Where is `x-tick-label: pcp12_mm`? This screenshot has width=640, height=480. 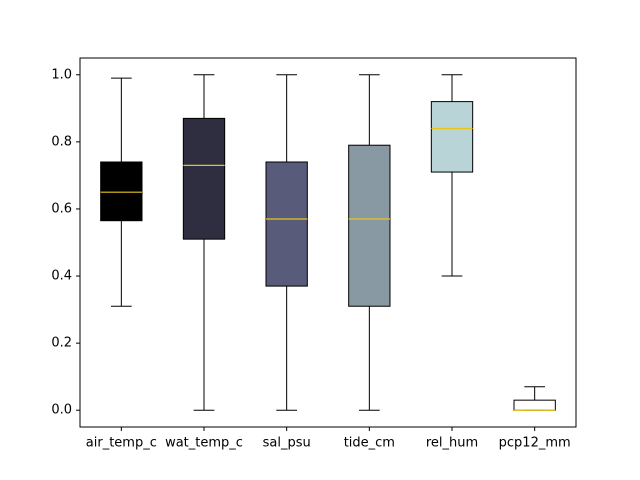
x-tick-label: pcp12_mm is located at coordinates (535, 443).